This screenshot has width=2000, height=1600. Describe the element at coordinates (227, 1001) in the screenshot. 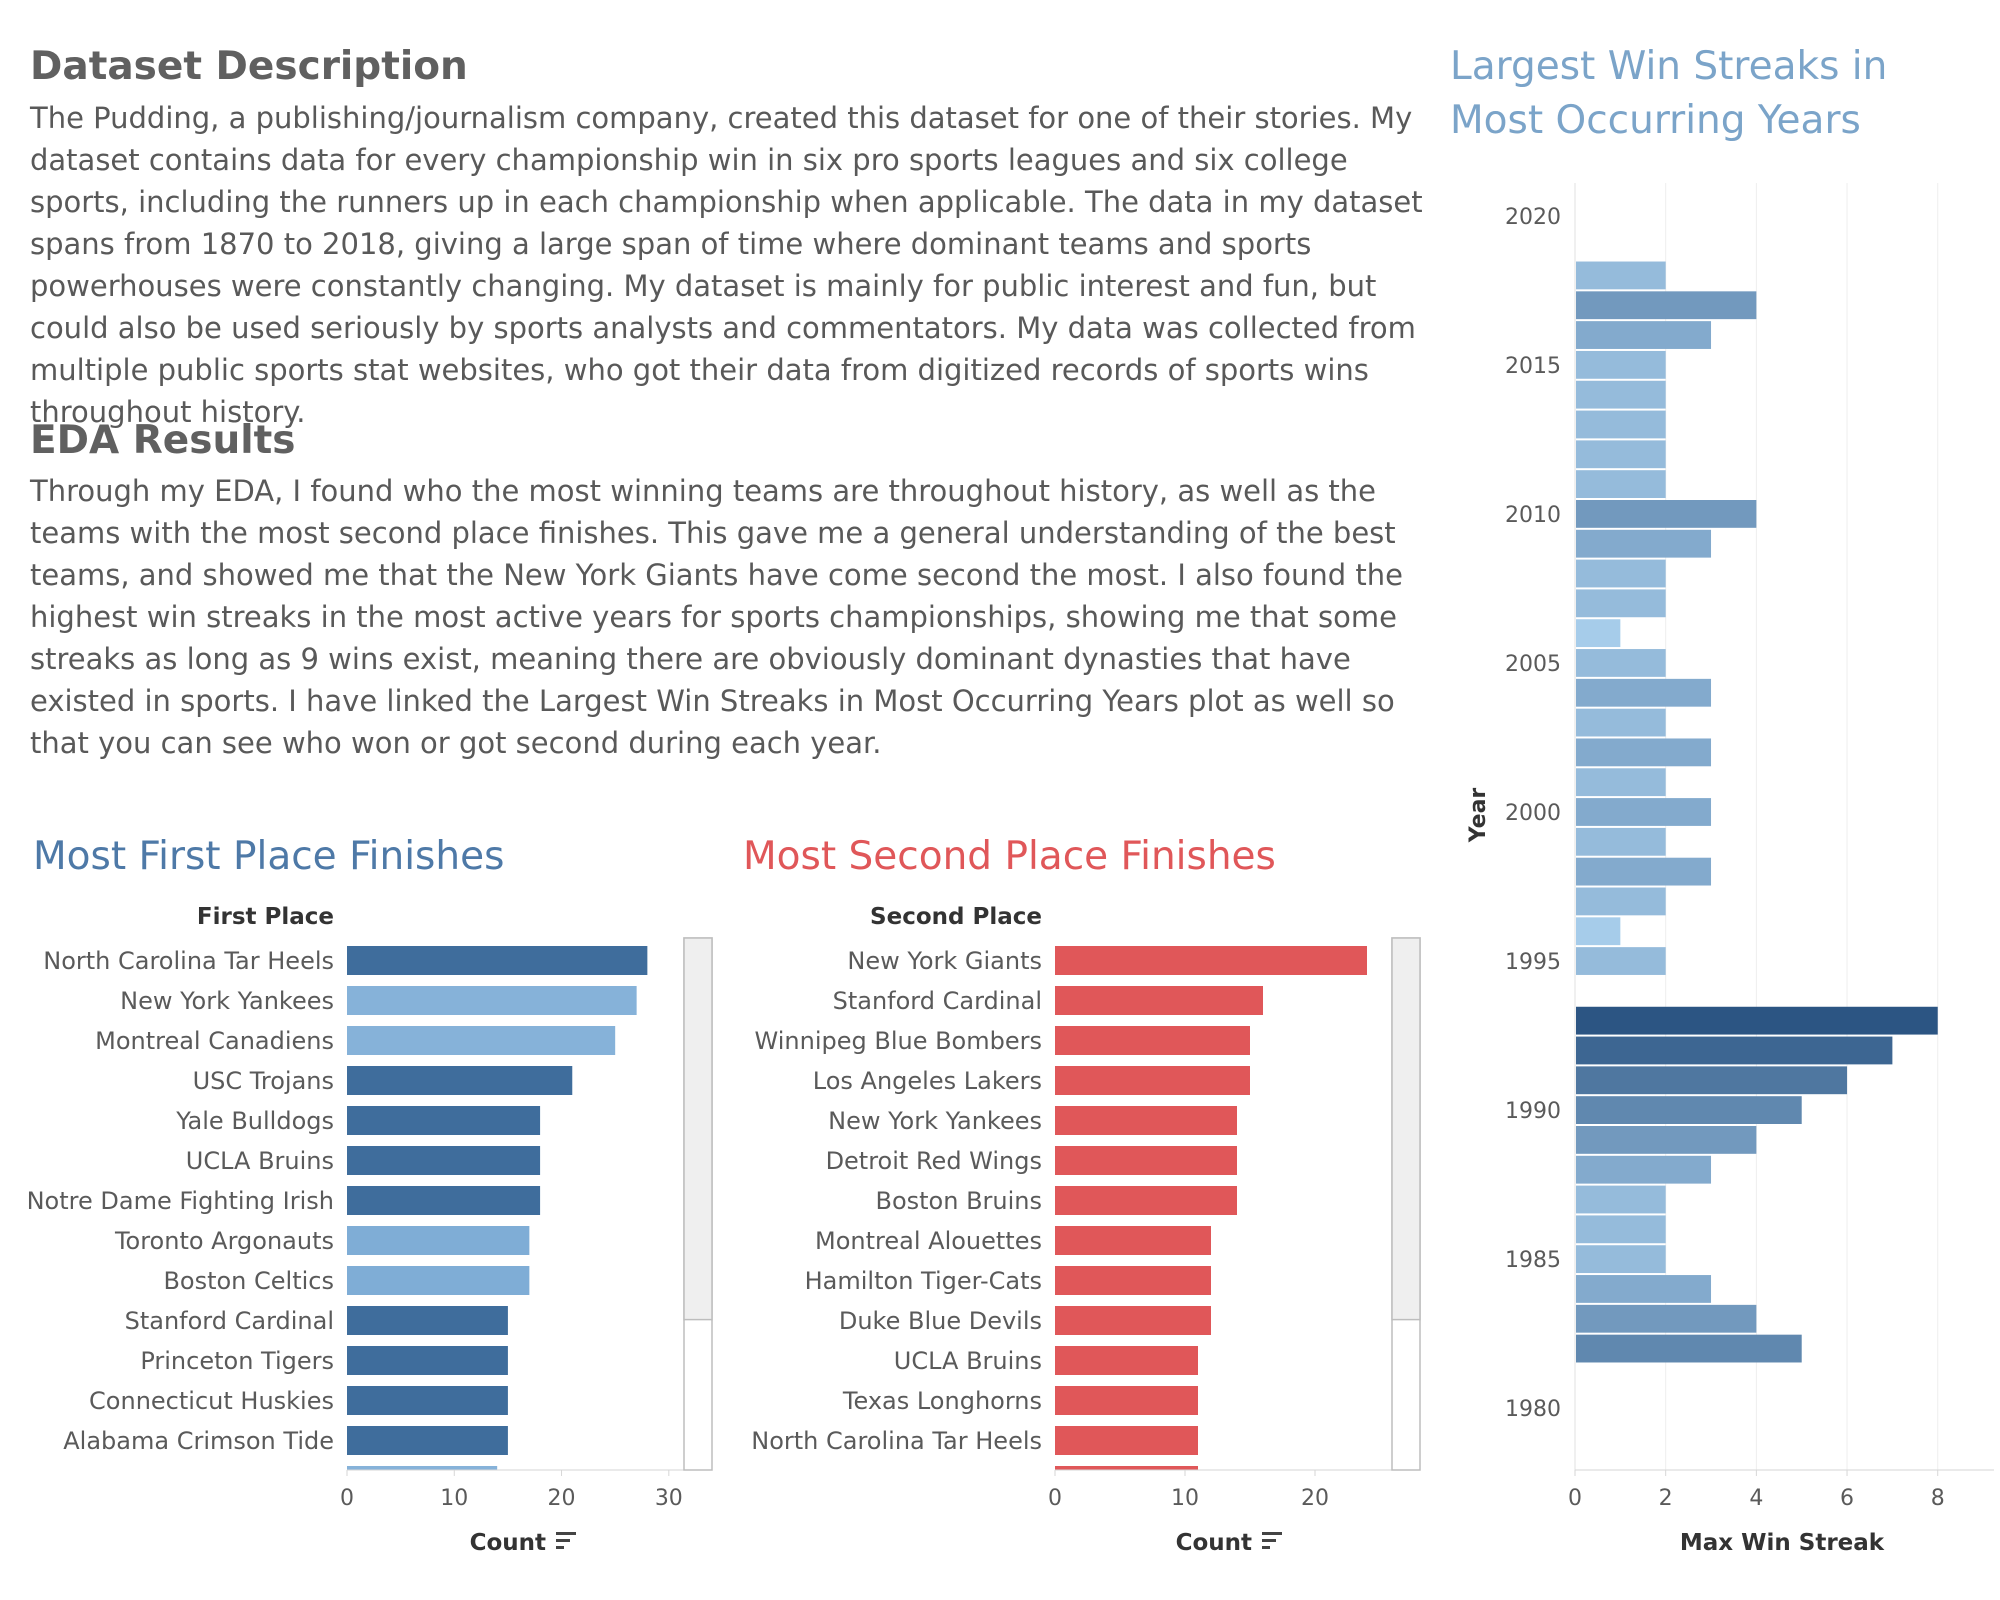

I see `first-category-label: New York Yankees` at that location.